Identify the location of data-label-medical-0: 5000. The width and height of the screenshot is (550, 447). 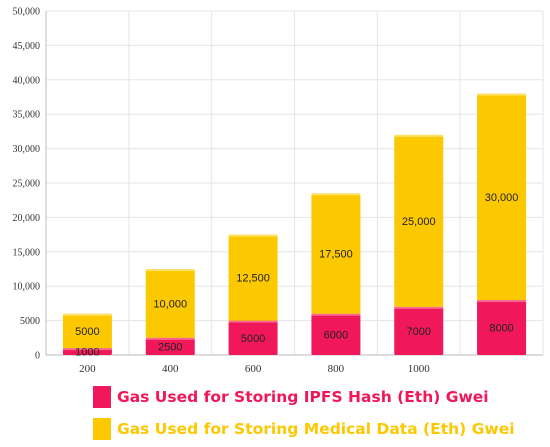
(87, 332).